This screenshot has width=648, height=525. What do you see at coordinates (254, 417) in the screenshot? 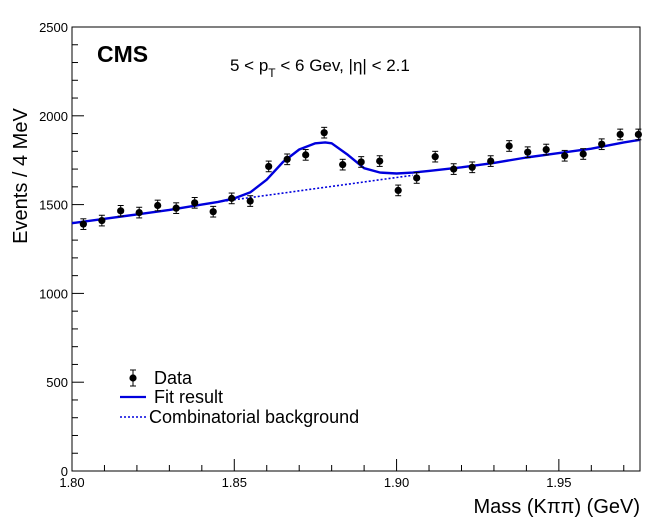
I see `legend-background-label: Combinatorial background` at bounding box center [254, 417].